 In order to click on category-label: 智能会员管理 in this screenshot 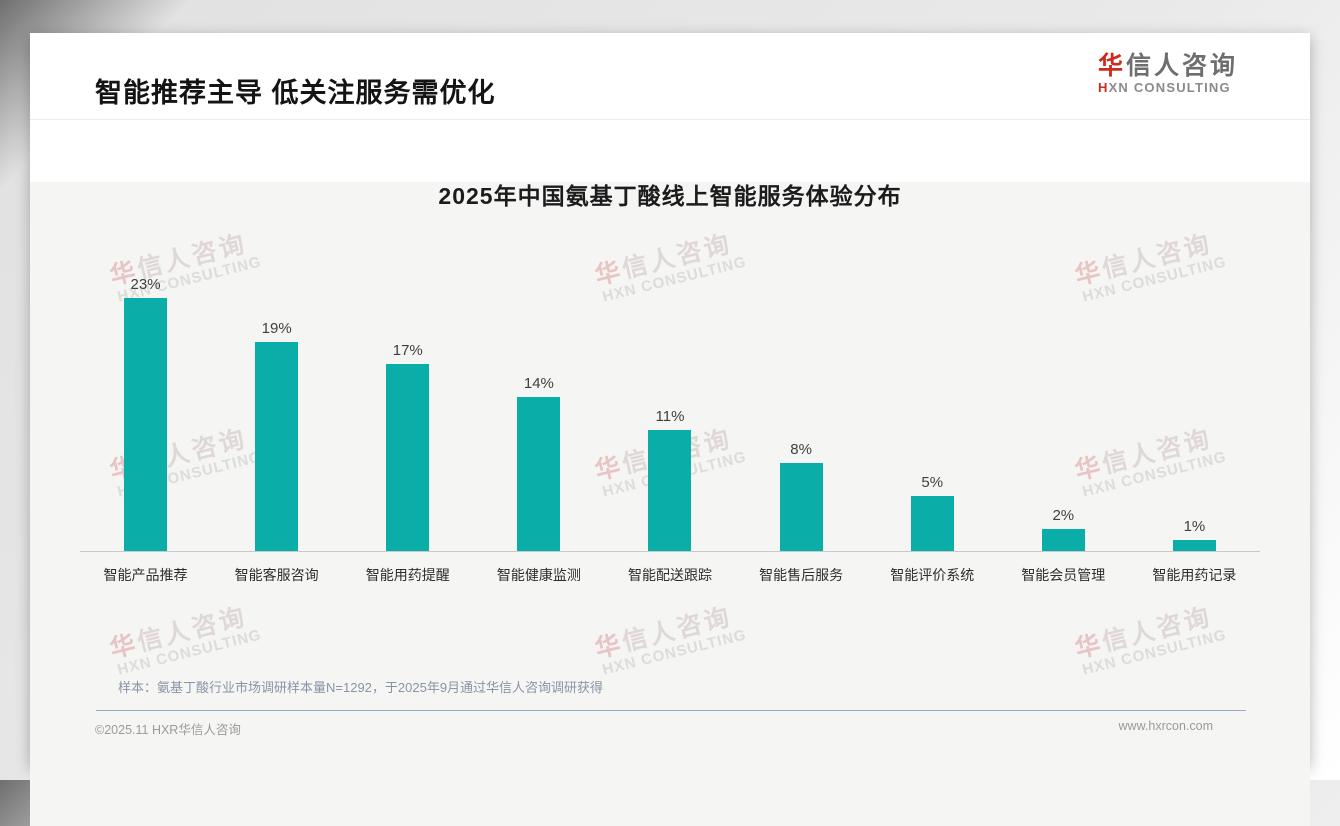, I will do `click(1063, 575)`.